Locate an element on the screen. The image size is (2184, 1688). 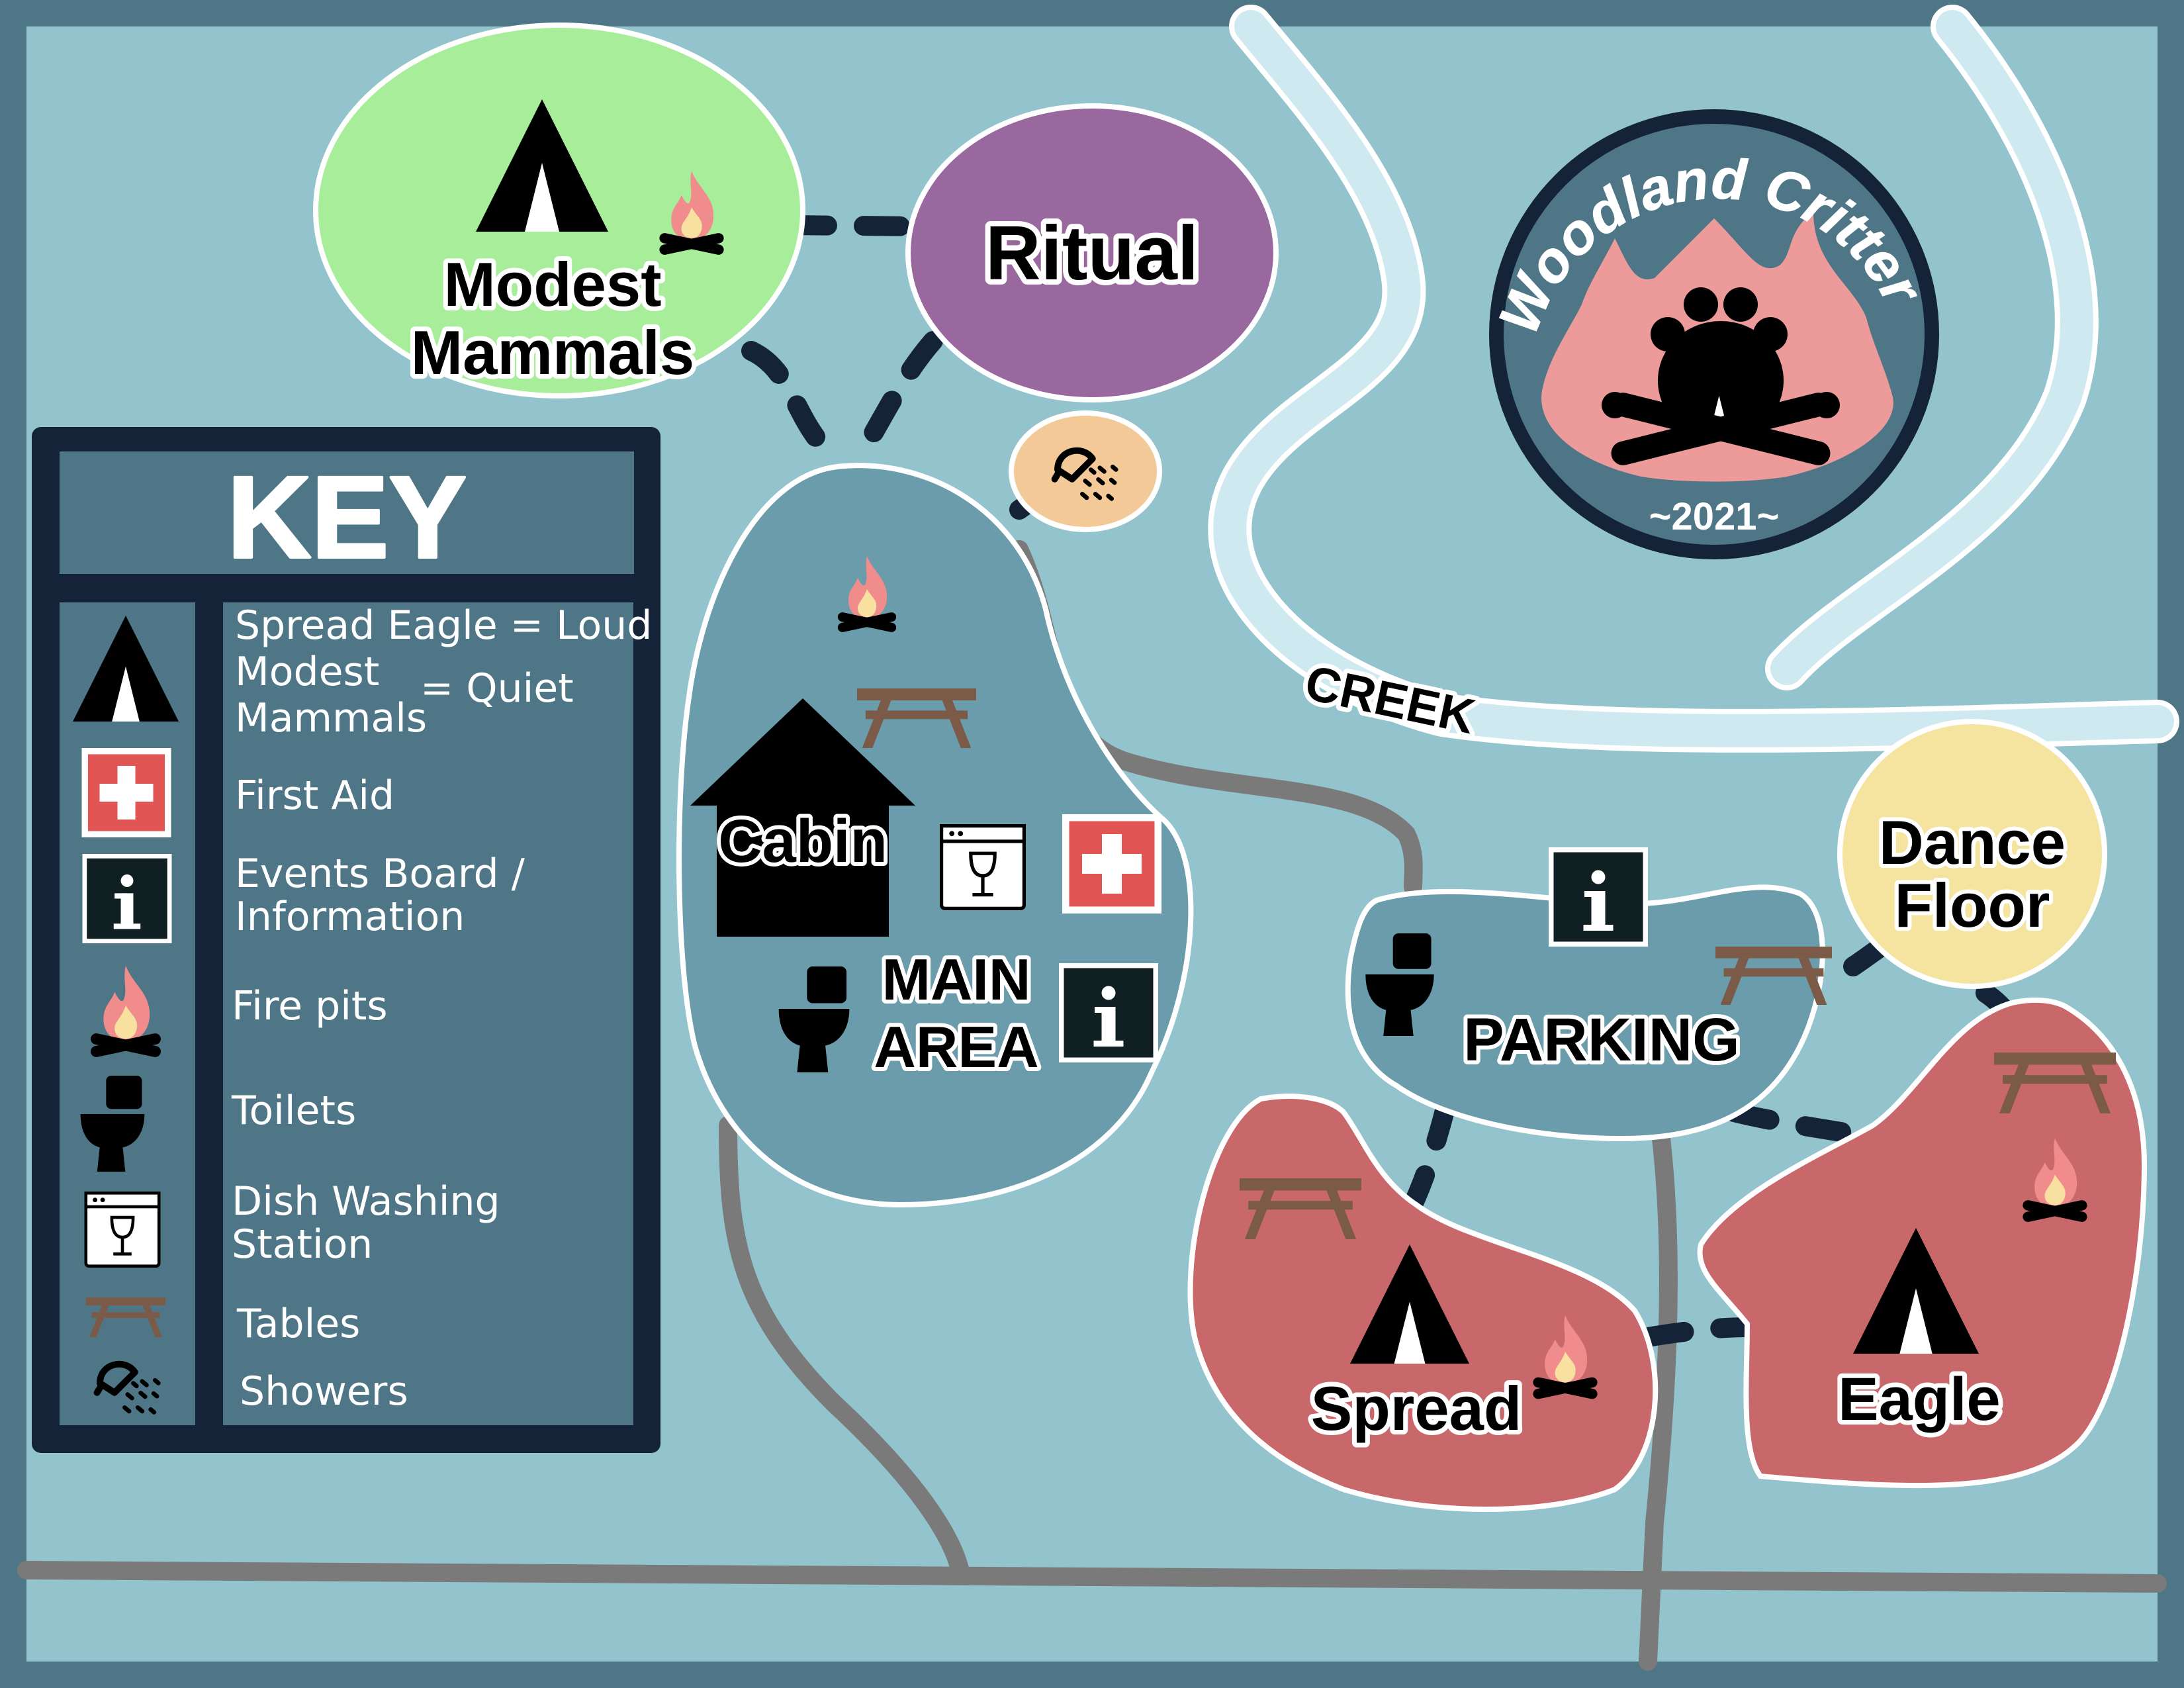
area-modest-mammals: Modest Mammals is located at coordinates (559, 211).